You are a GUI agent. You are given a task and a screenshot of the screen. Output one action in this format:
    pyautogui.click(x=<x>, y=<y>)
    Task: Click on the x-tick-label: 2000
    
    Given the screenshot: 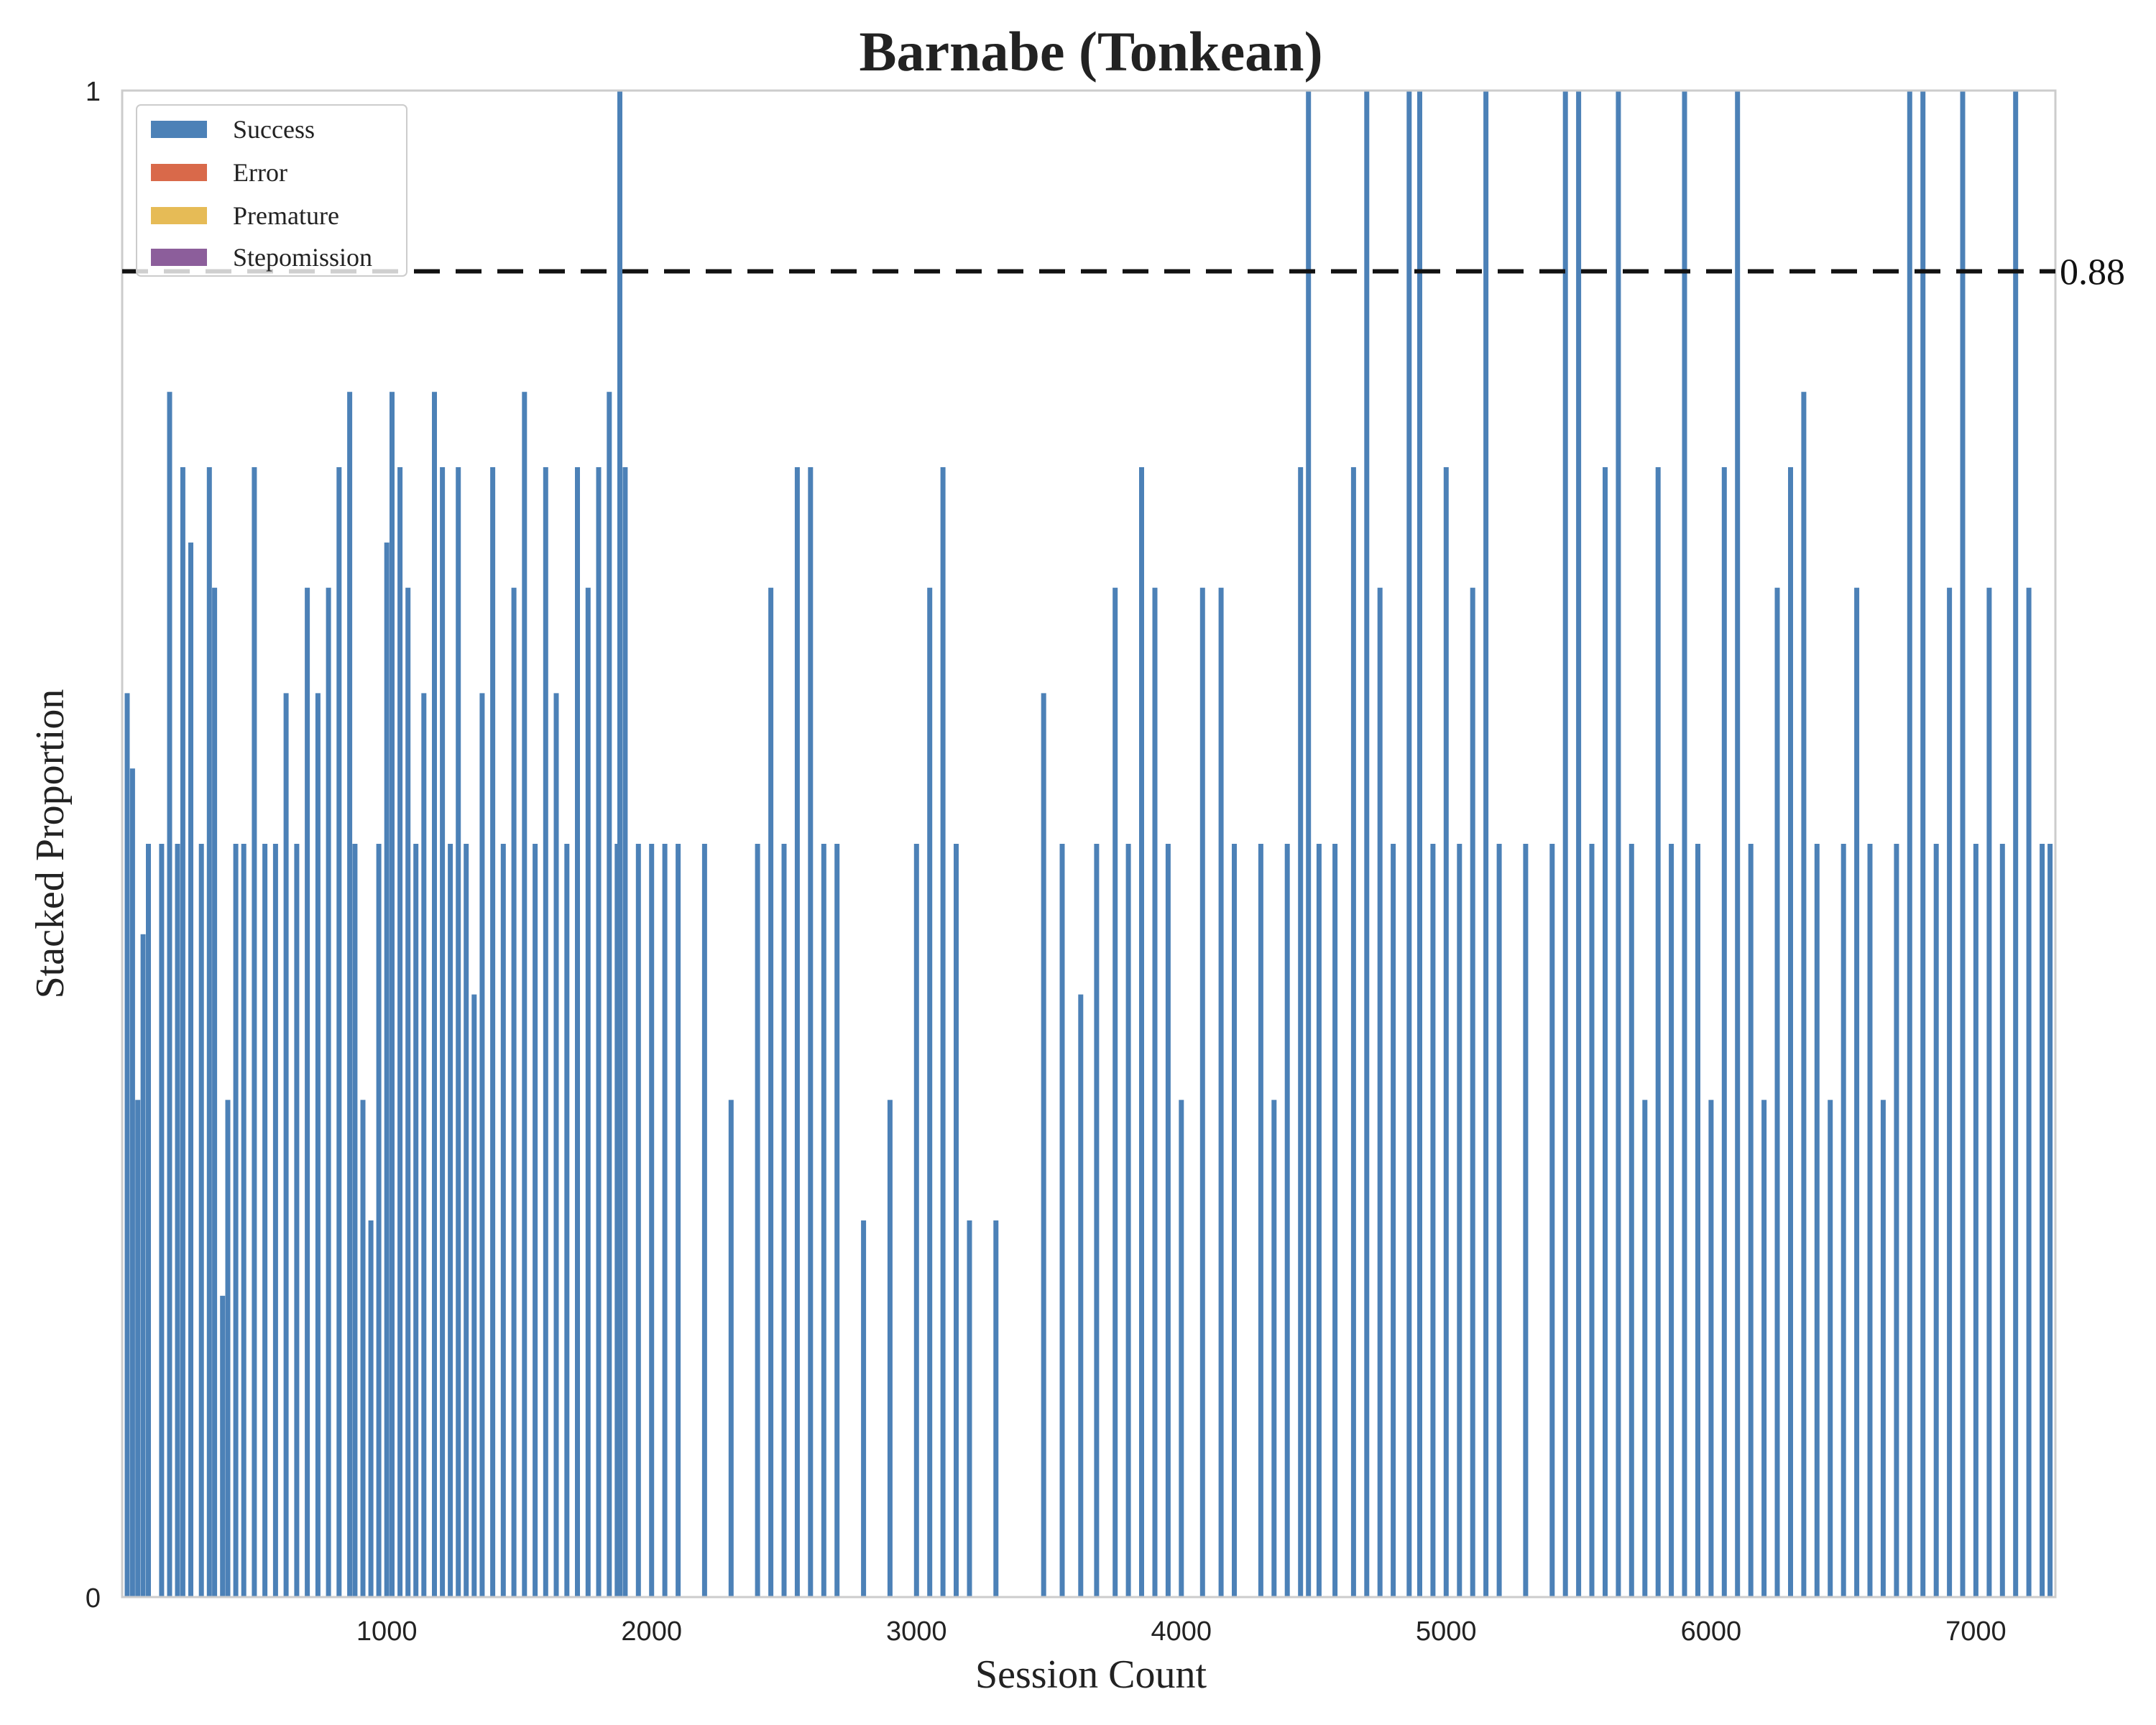 What is the action you would take?
    pyautogui.click(x=651, y=1631)
    